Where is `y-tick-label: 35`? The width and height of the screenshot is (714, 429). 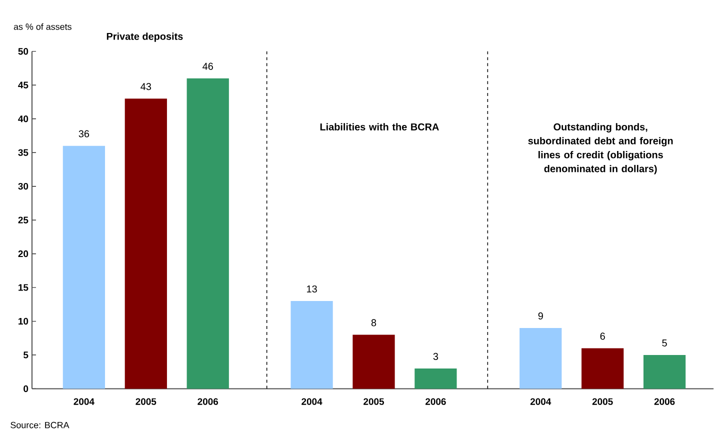 y-tick-label: 35 is located at coordinates (23, 152).